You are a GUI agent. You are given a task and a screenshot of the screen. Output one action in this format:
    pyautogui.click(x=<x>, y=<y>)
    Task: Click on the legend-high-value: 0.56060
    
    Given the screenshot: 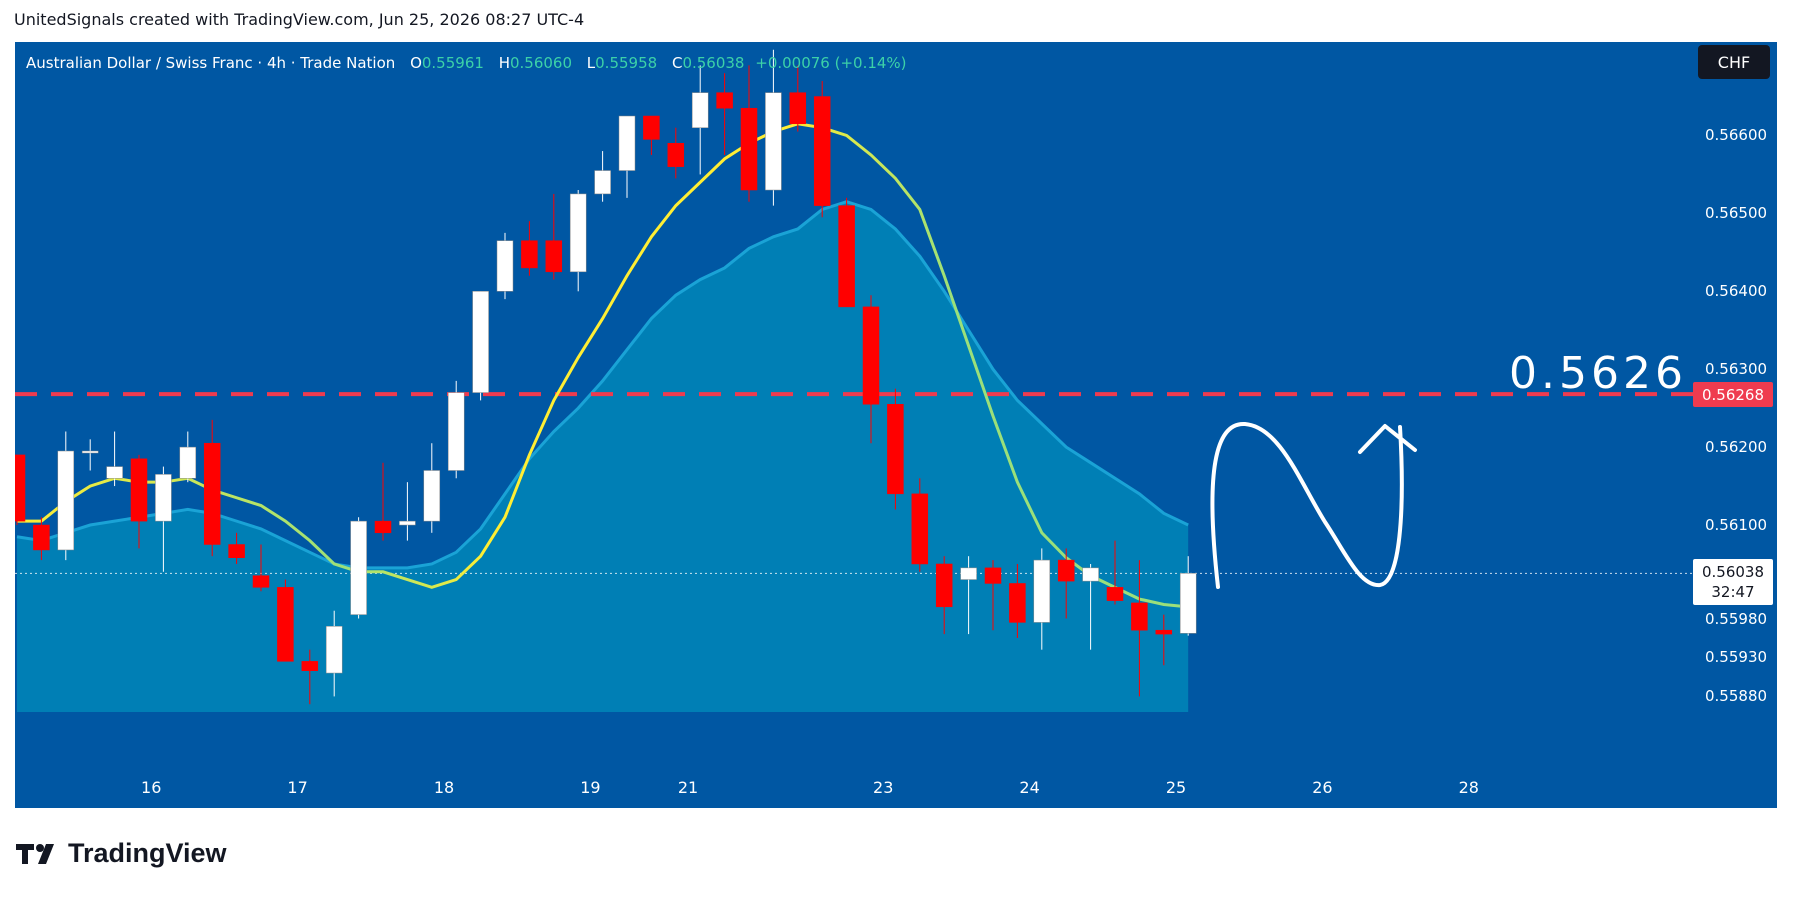 What is the action you would take?
    pyautogui.click(x=540, y=63)
    